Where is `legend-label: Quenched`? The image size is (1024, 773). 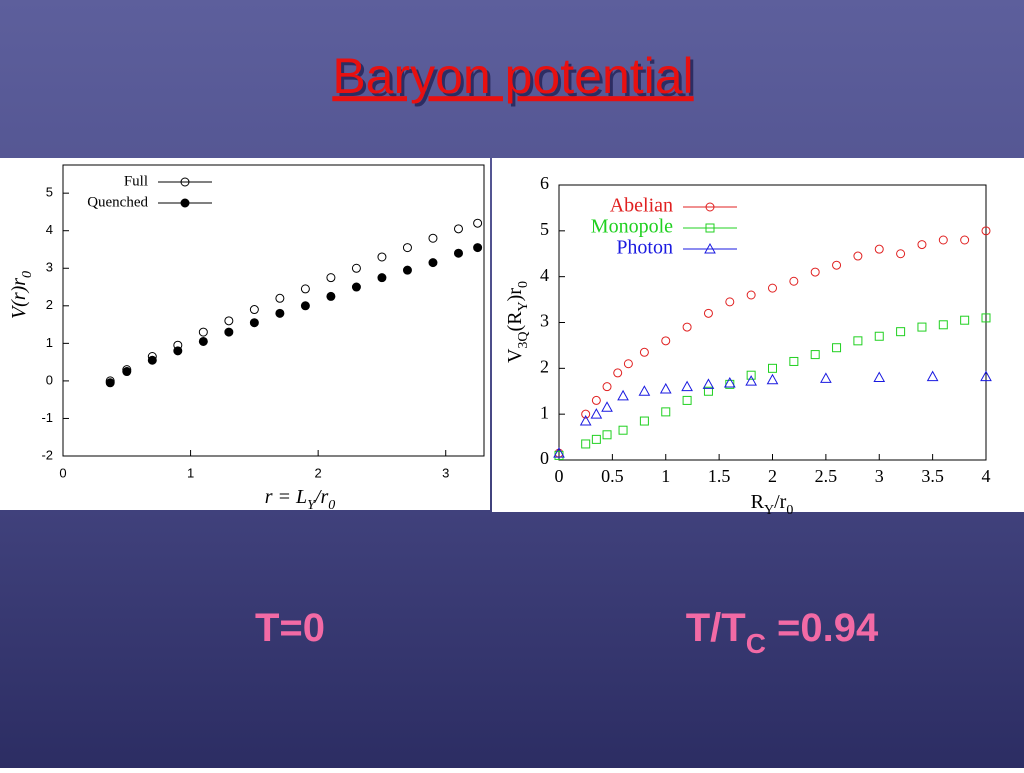
legend-label: Quenched is located at coordinates (117, 202).